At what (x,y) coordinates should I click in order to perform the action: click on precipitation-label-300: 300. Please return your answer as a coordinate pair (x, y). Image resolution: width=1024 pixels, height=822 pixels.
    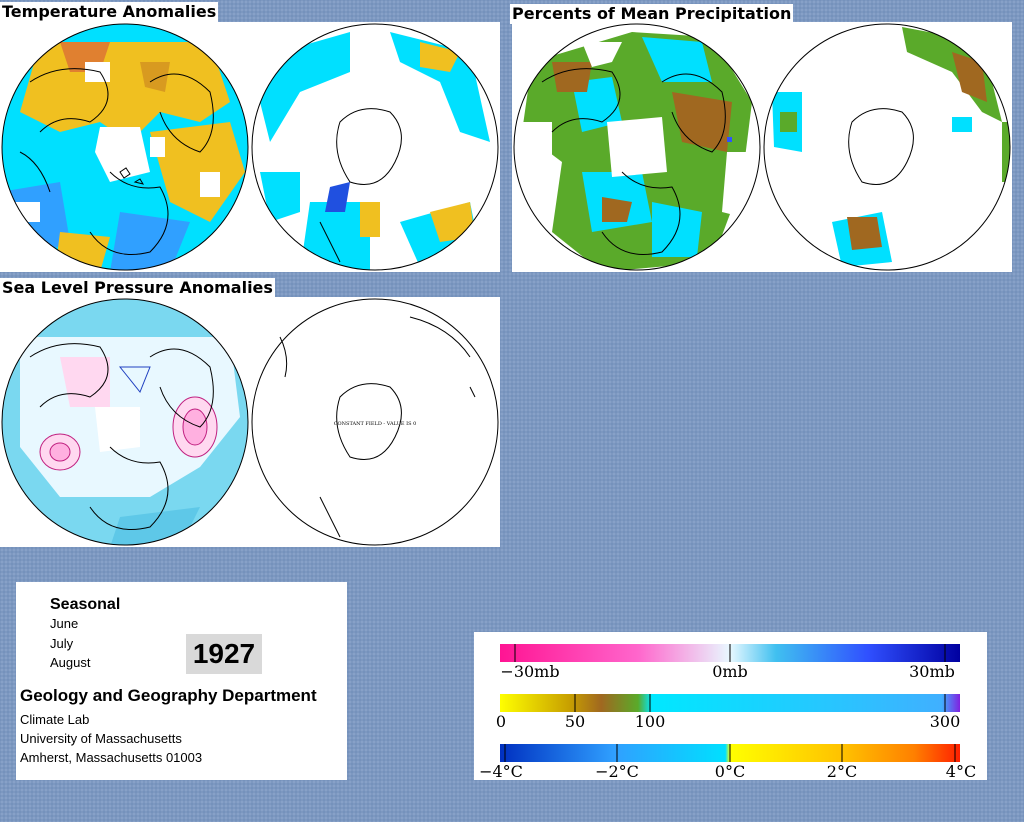
    Looking at the image, I should click on (945, 721).